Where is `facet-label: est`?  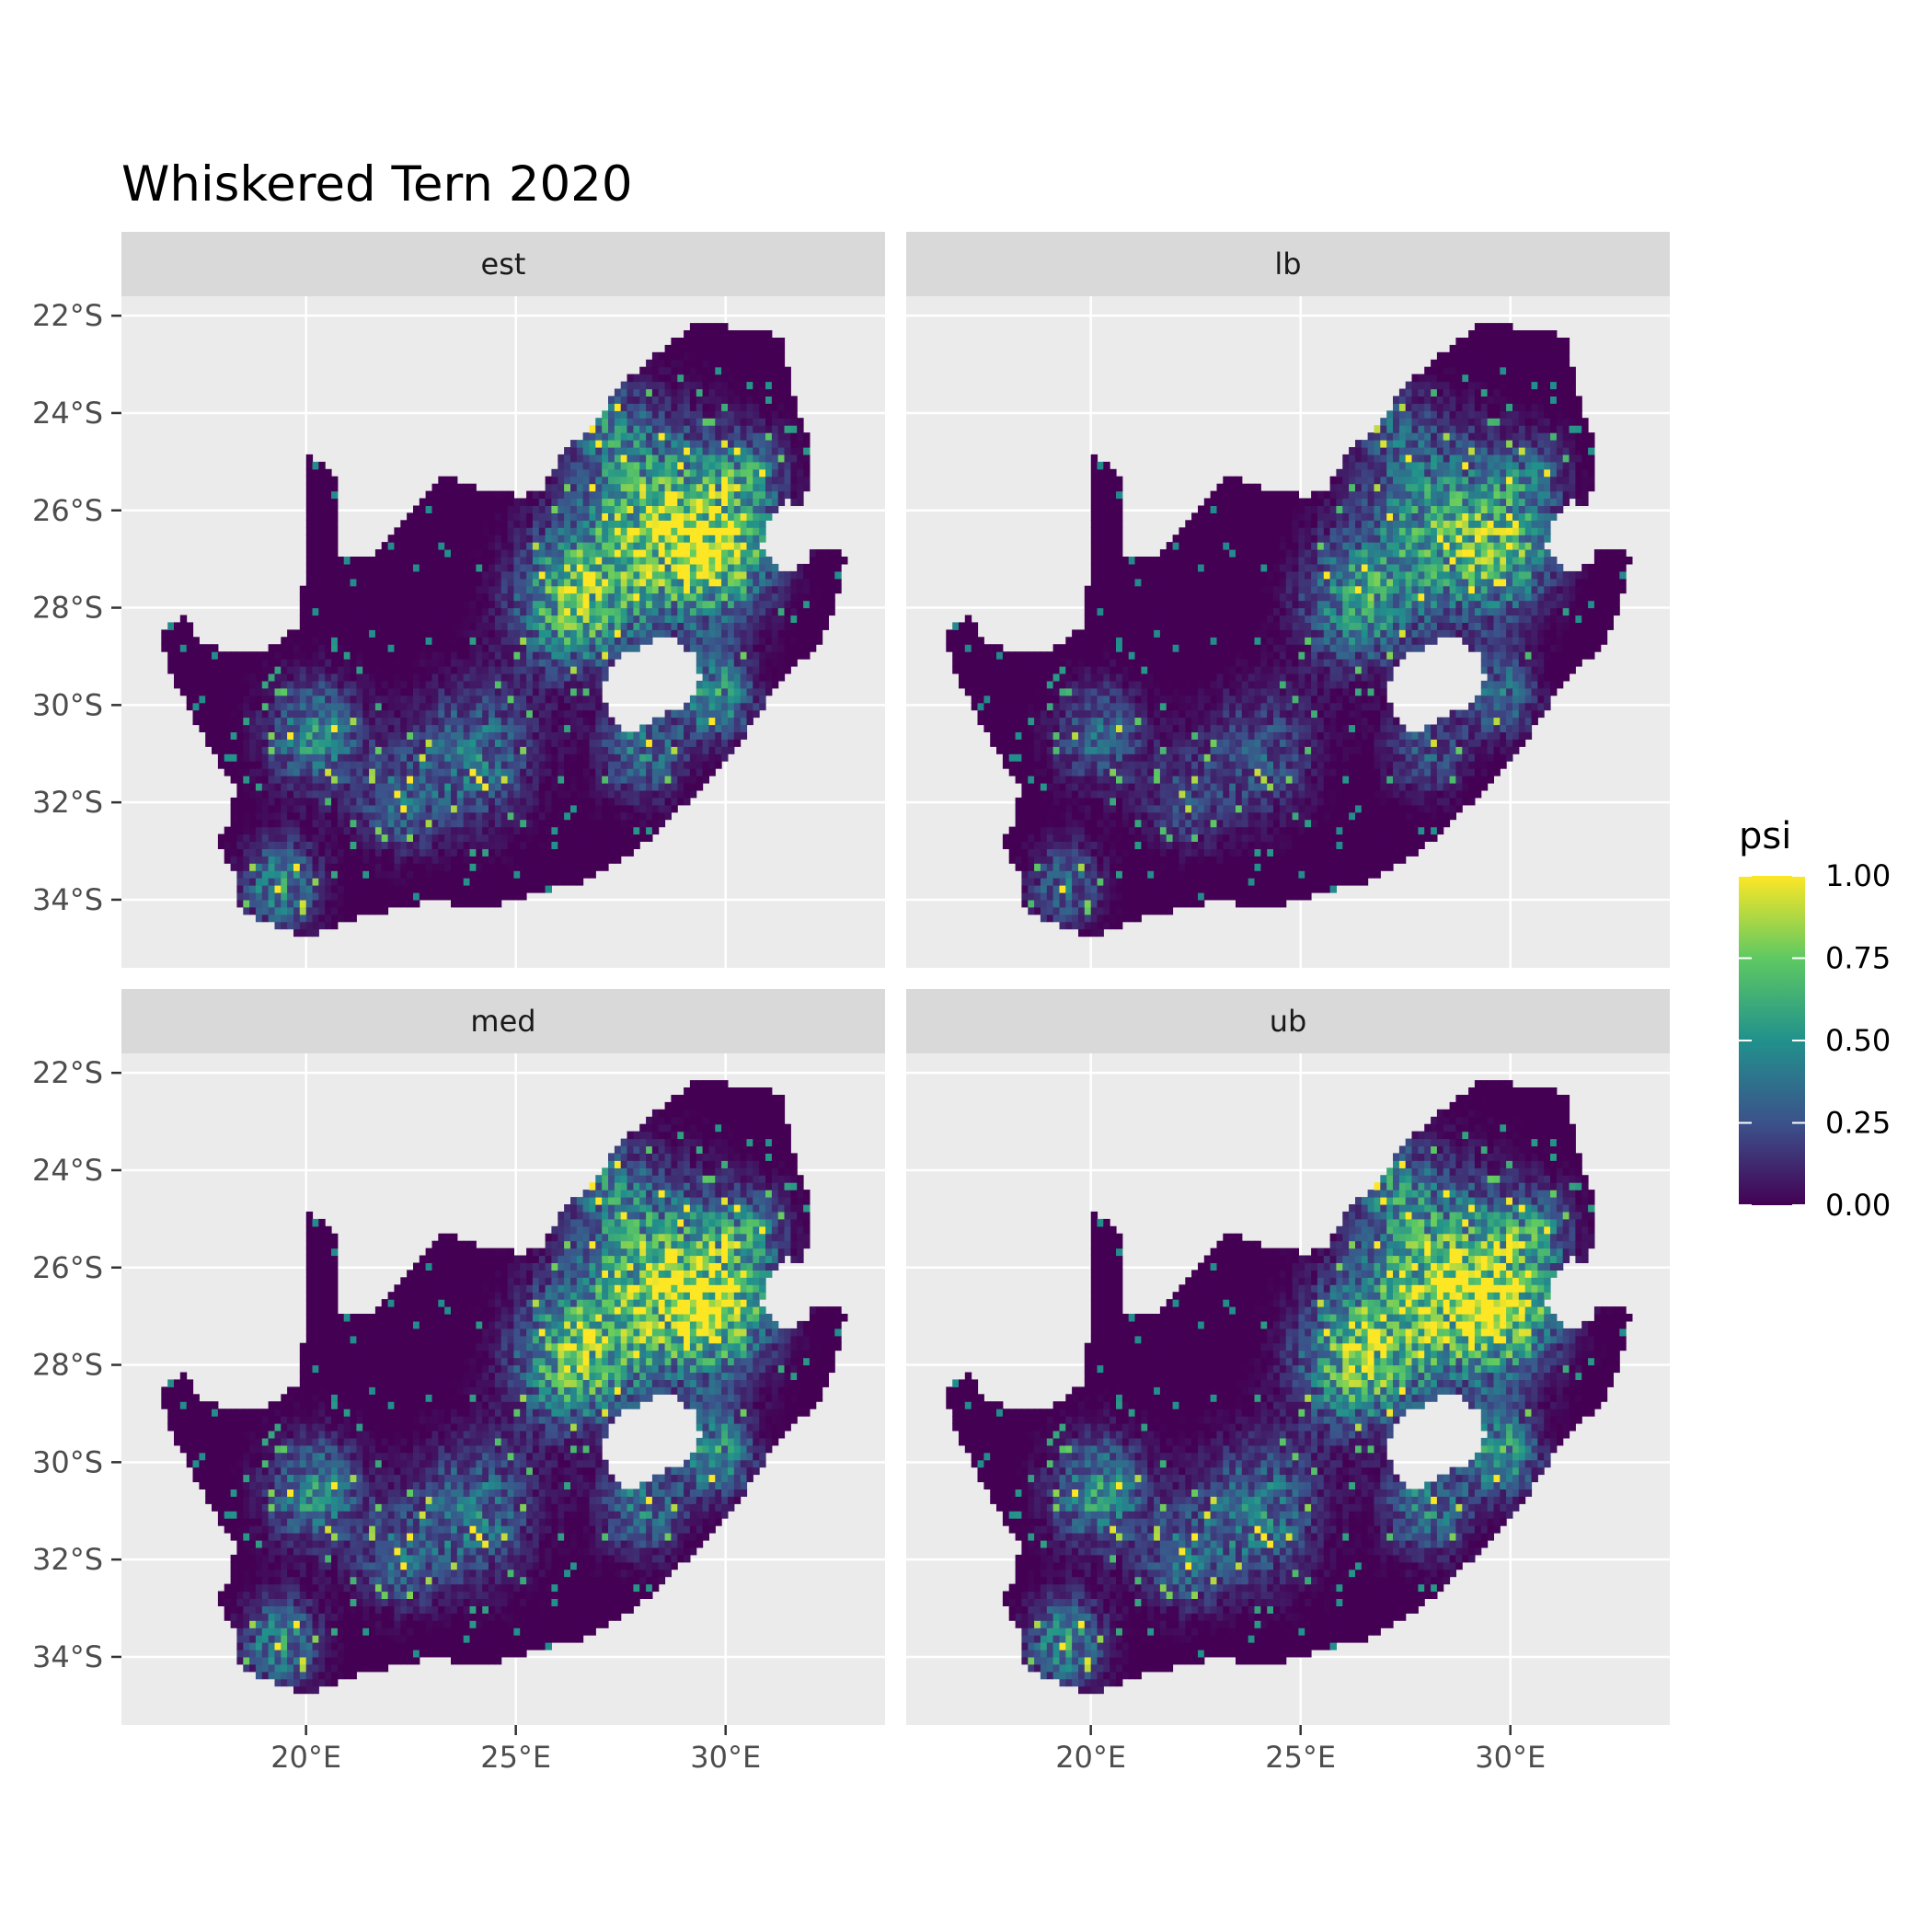 facet-label: est is located at coordinates (503, 264).